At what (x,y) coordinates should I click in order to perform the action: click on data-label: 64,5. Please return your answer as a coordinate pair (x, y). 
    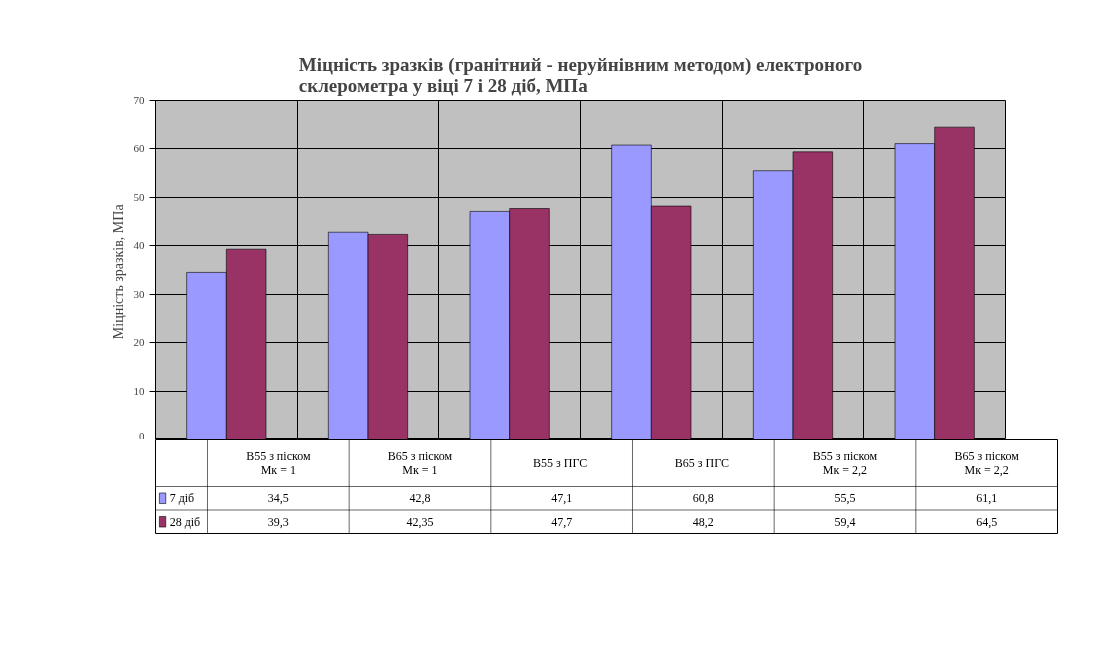
    Looking at the image, I should click on (987, 521).